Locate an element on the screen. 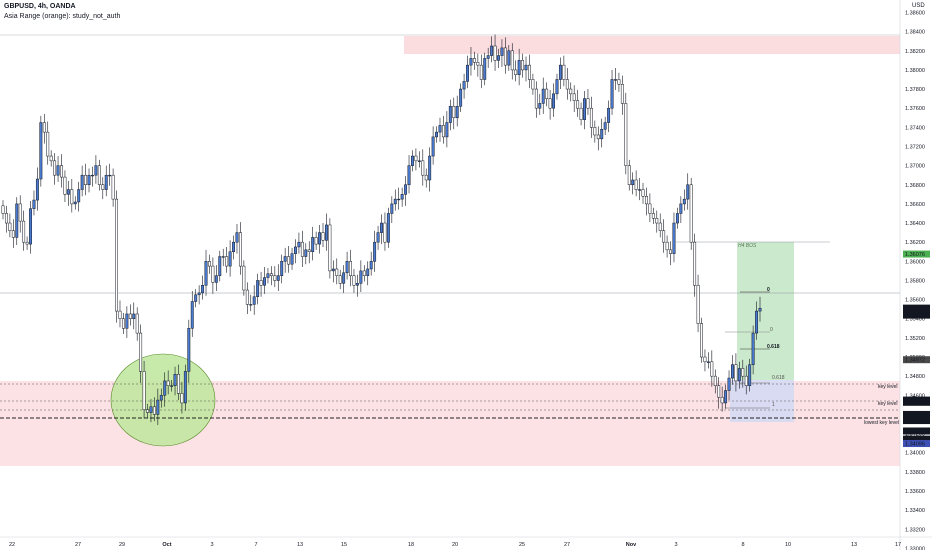 This screenshot has width=932, height=550. price-label-text: 1.34527 is located at coordinates (915, 403).